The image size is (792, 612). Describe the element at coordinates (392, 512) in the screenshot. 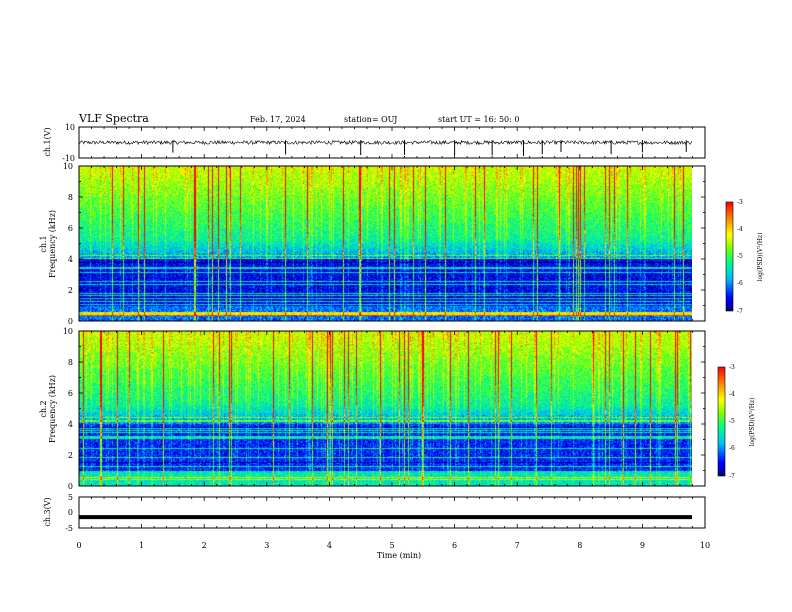

I see `ch3-waveform-frame` at that location.